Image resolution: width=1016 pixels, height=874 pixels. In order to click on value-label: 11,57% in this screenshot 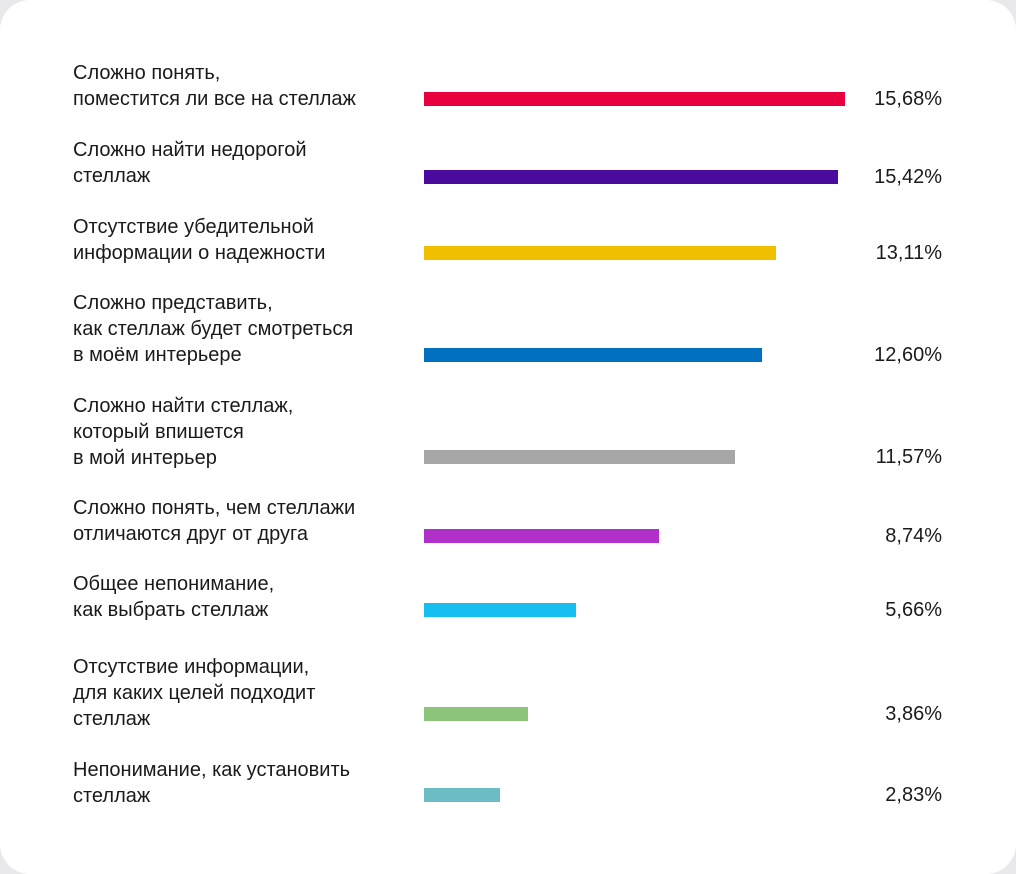, I will do `click(908, 457)`.